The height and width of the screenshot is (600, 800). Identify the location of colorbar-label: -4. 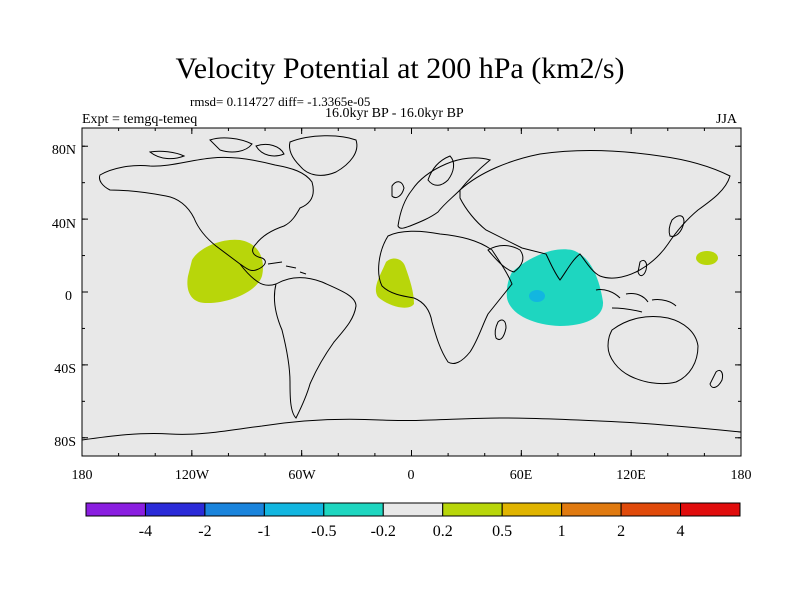
(145, 531).